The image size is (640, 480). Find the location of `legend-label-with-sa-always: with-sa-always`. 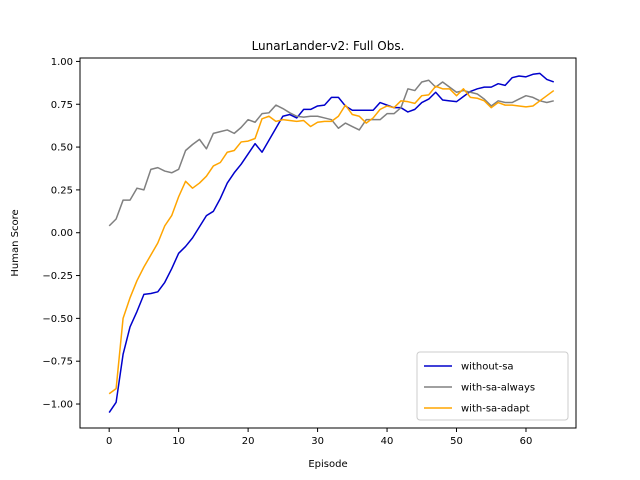

legend-label-with-sa-always: with-sa-always is located at coordinates (498, 388).